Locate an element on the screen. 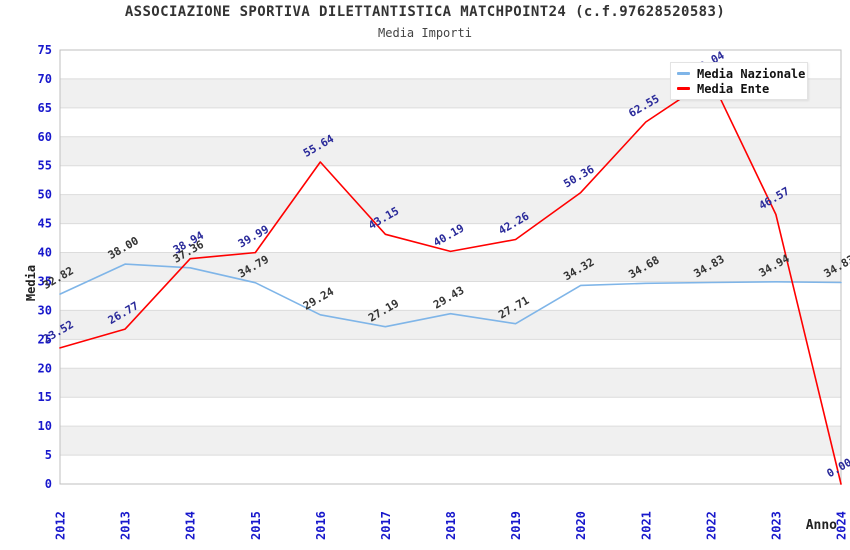 The image size is (850, 550). y-tick-label: 10 is located at coordinates (45, 426).